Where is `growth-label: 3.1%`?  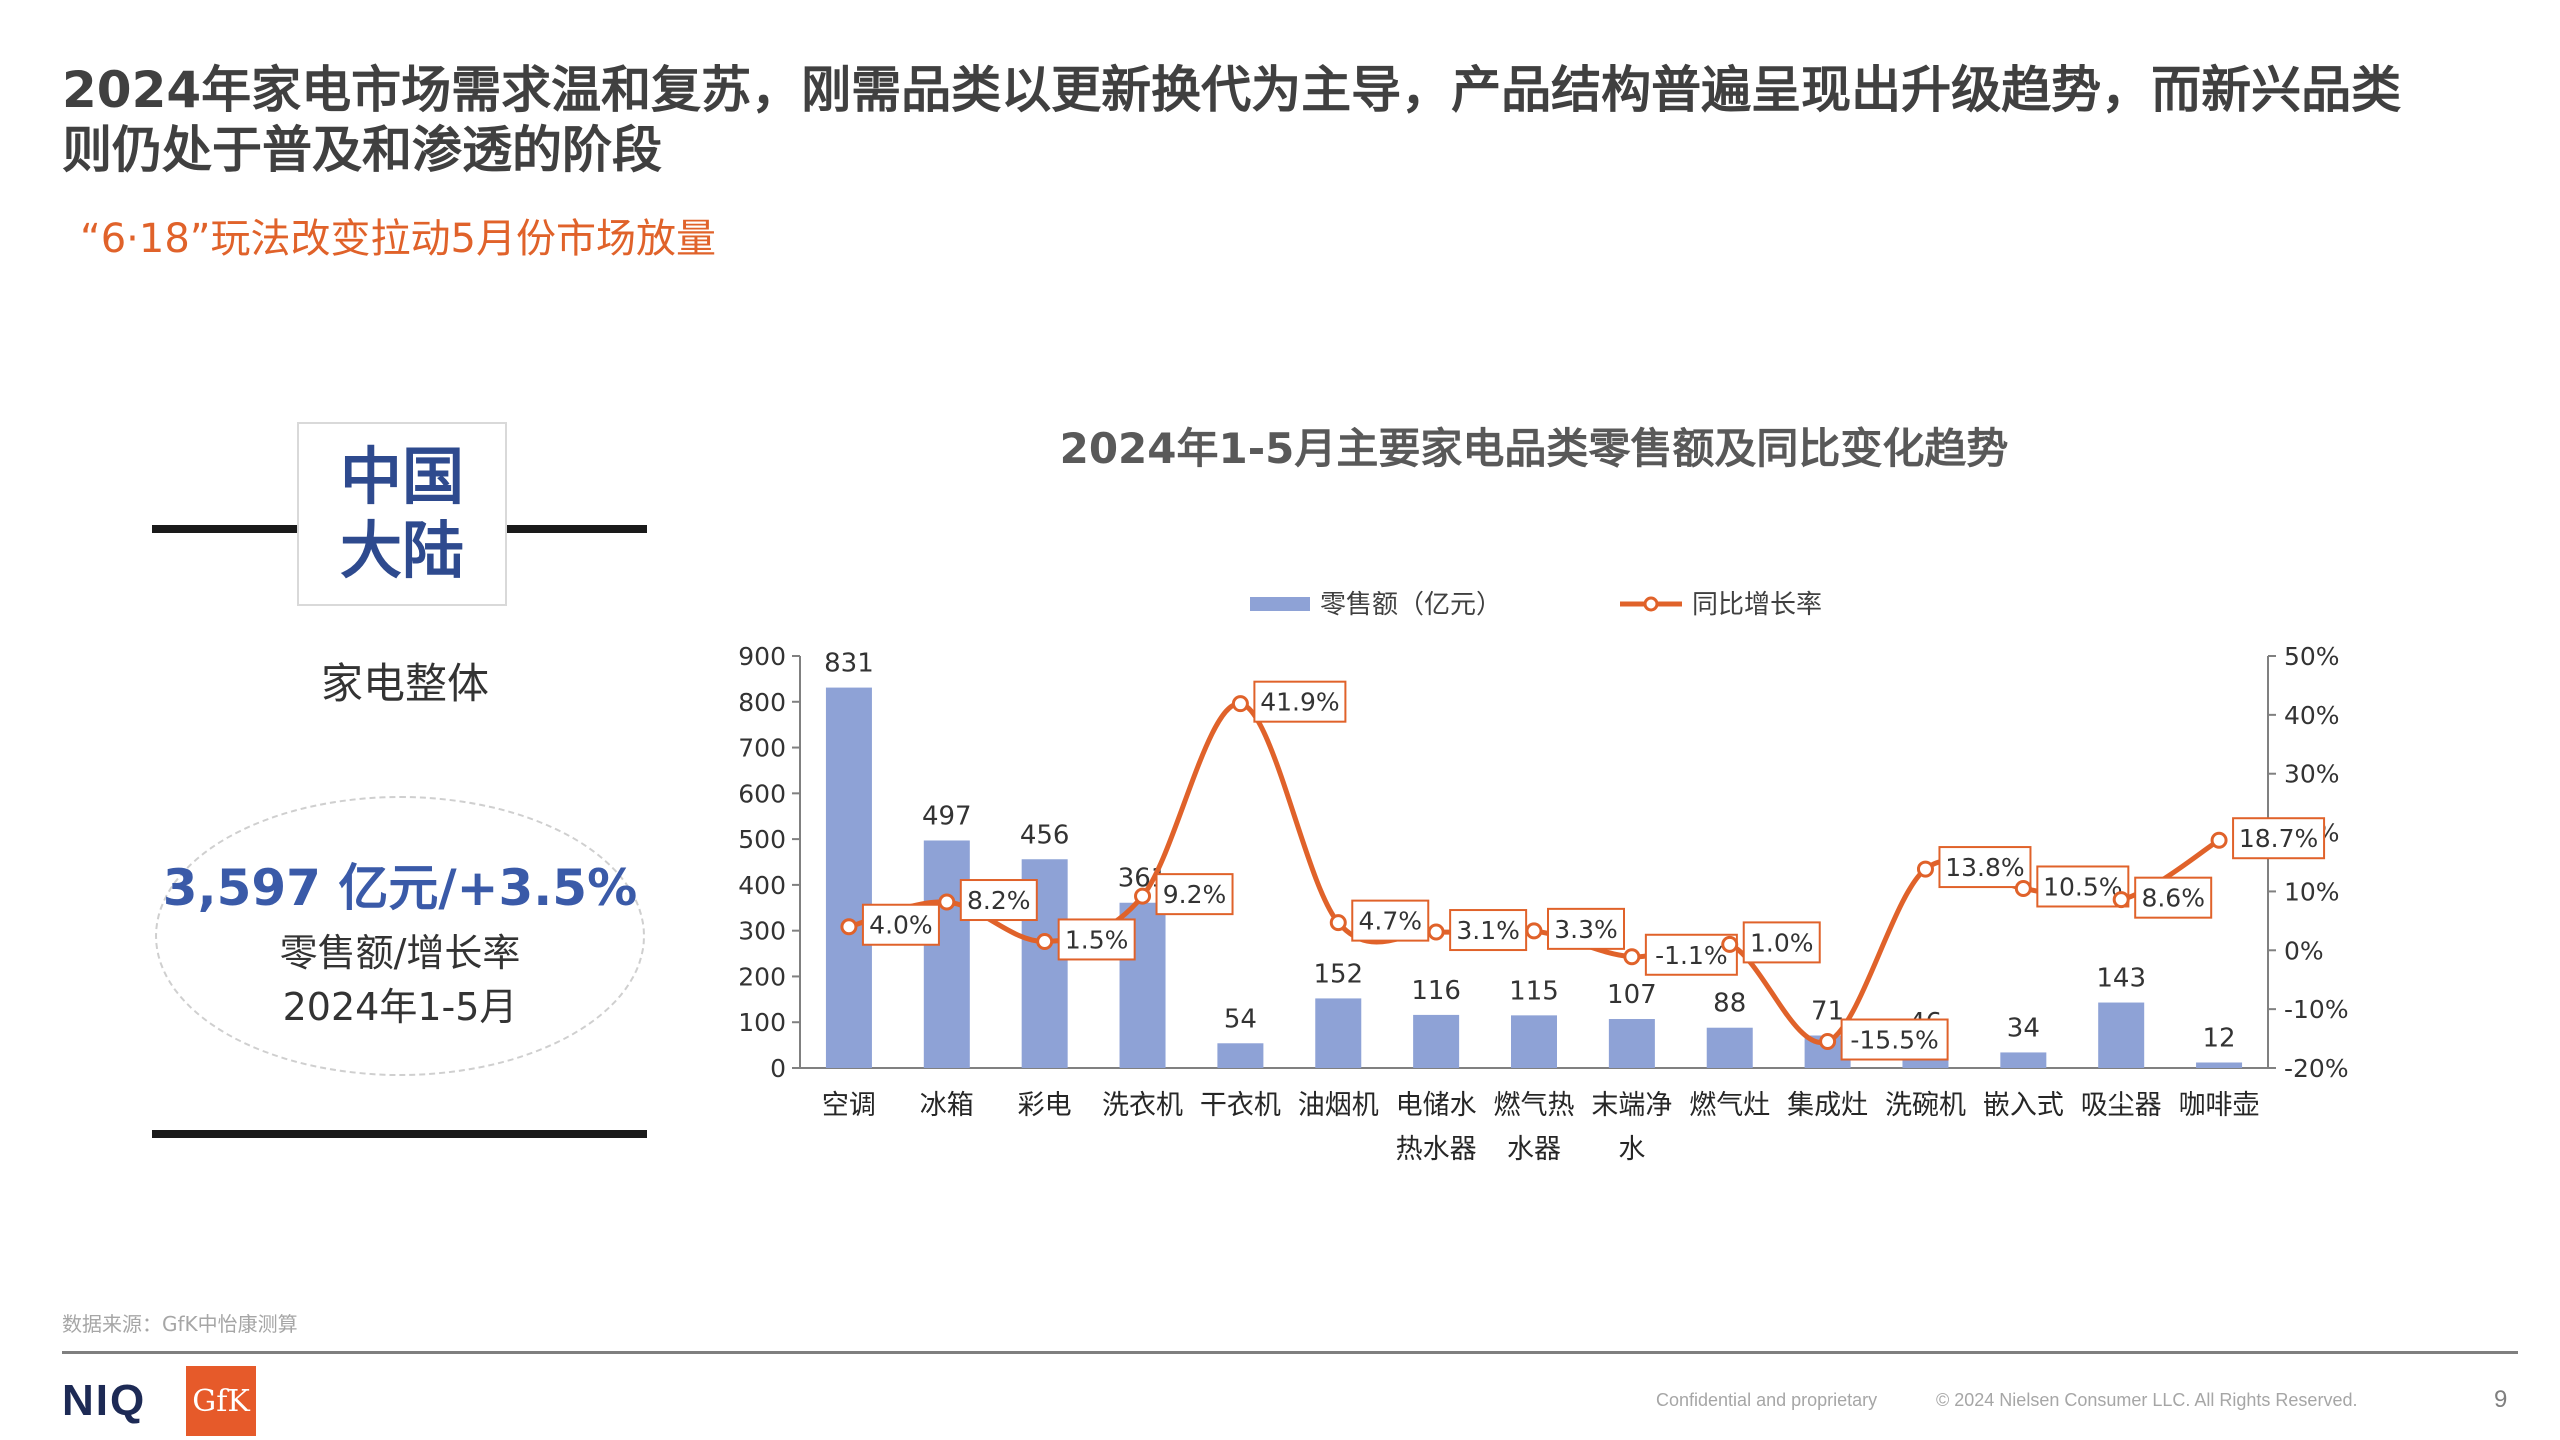 growth-label: 3.1% is located at coordinates (1488, 930).